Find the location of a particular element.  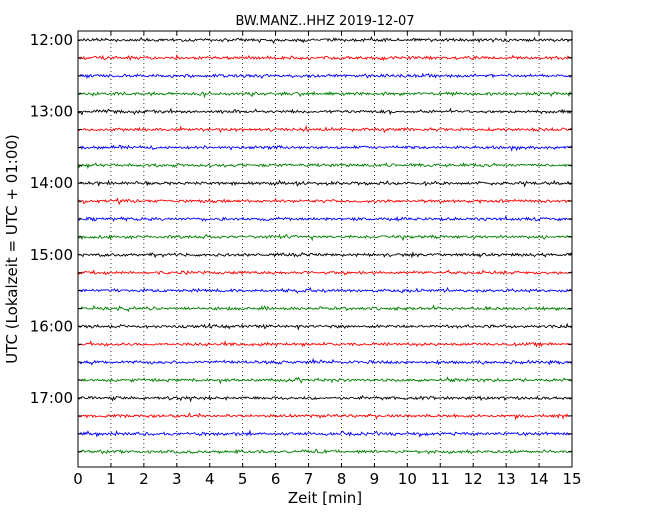

x-tick-label: 13 is located at coordinates (506, 479).